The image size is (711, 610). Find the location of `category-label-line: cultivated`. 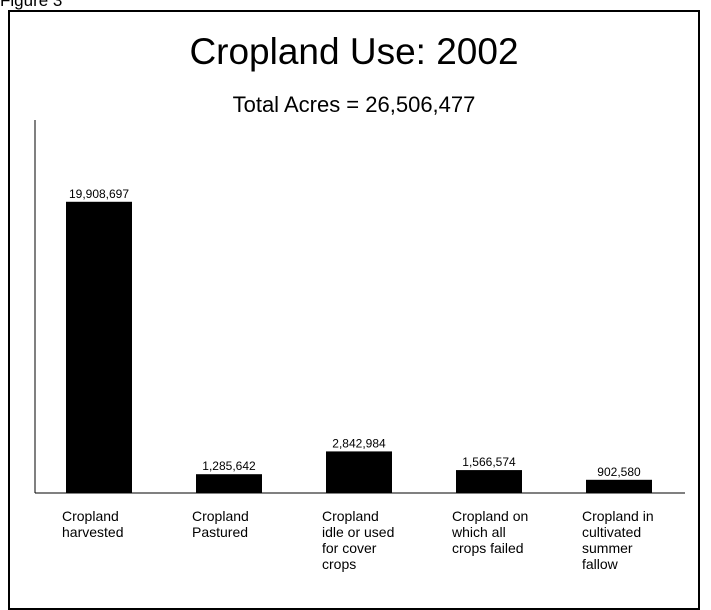

category-label-line: cultivated is located at coordinates (612, 532).